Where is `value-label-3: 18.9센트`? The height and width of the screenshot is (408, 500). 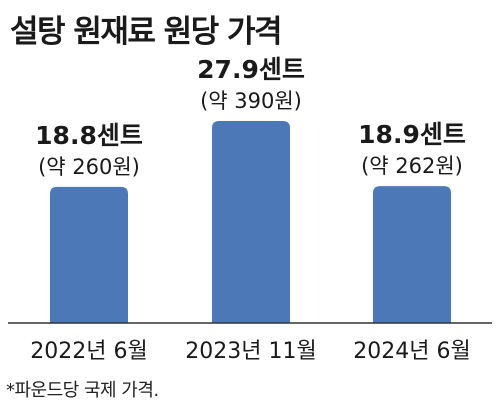
value-label-3: 18.9센트 is located at coordinates (412, 134).